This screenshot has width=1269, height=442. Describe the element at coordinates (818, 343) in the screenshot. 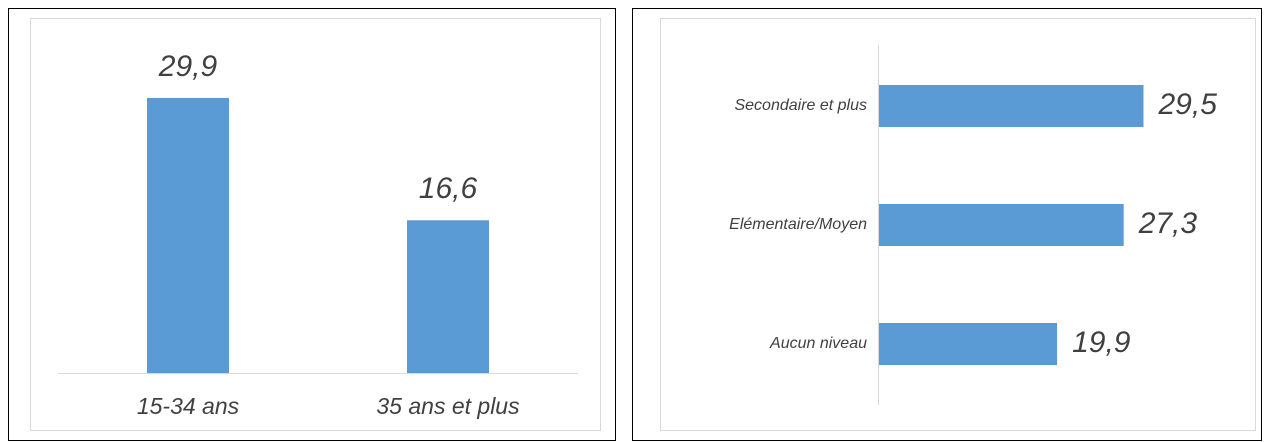

I see `category-label: Aucun niveau` at that location.